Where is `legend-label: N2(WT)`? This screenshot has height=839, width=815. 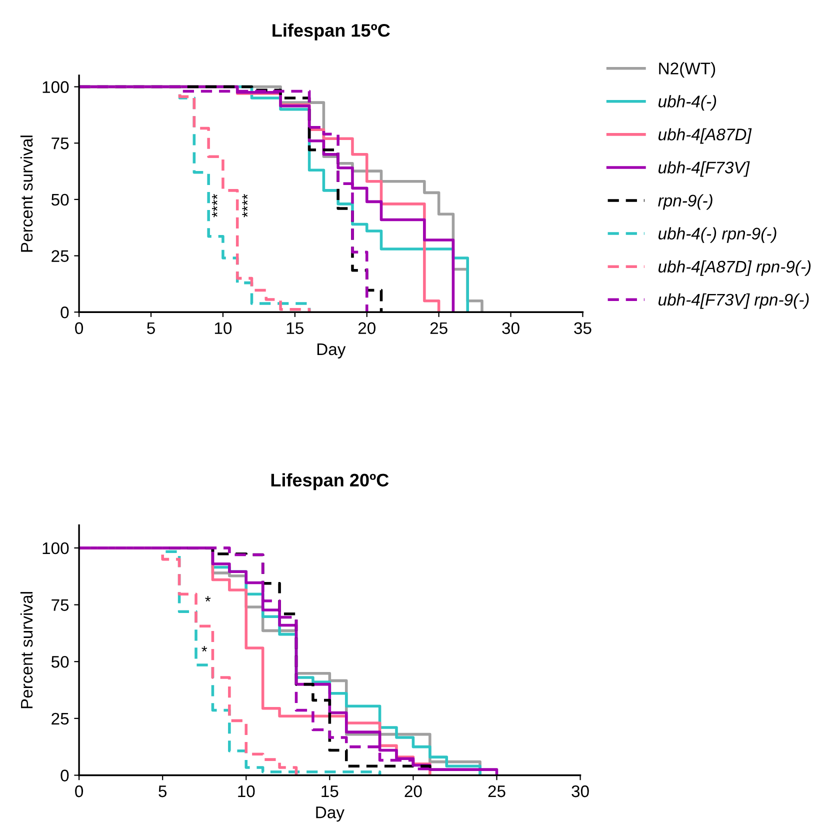 legend-label: N2(WT) is located at coordinates (687, 70).